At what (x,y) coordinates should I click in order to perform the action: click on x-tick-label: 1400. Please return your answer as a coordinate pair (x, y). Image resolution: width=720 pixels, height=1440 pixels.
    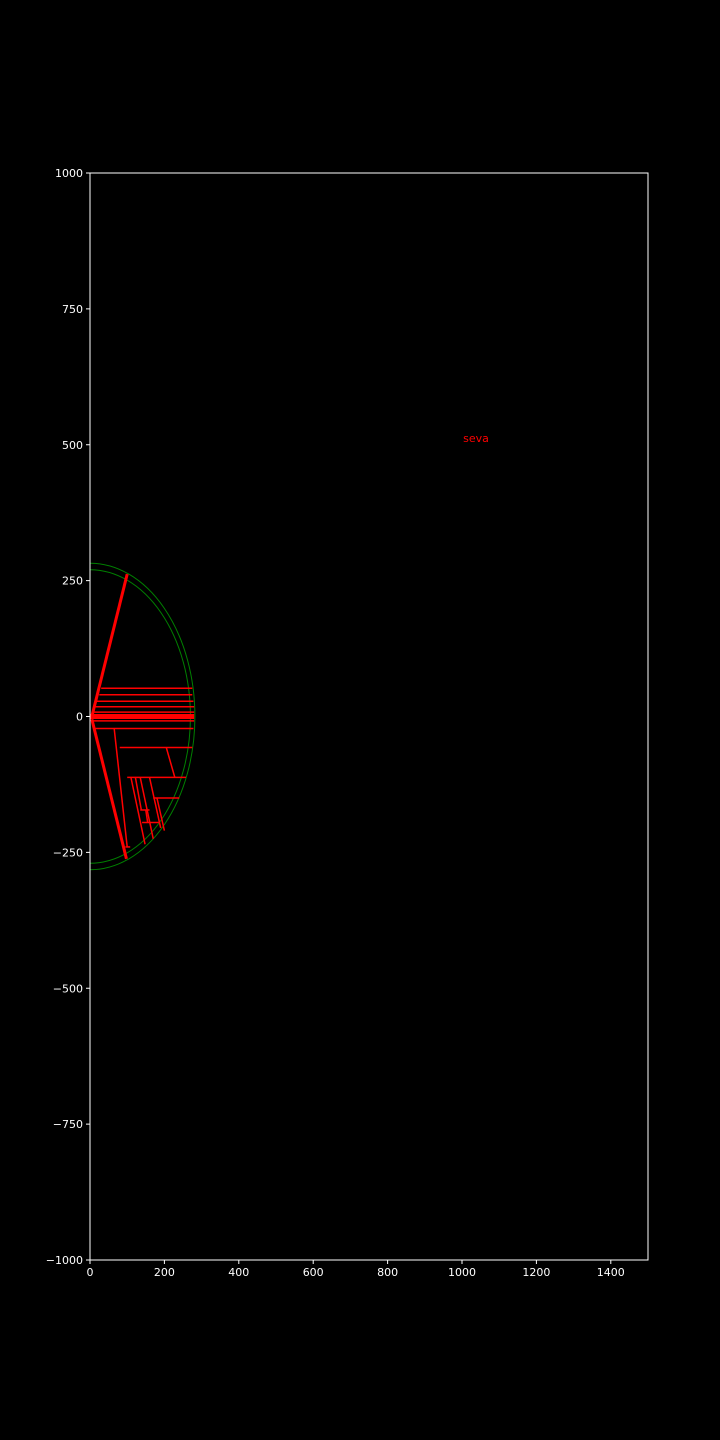
    Looking at the image, I should click on (611, 1272).